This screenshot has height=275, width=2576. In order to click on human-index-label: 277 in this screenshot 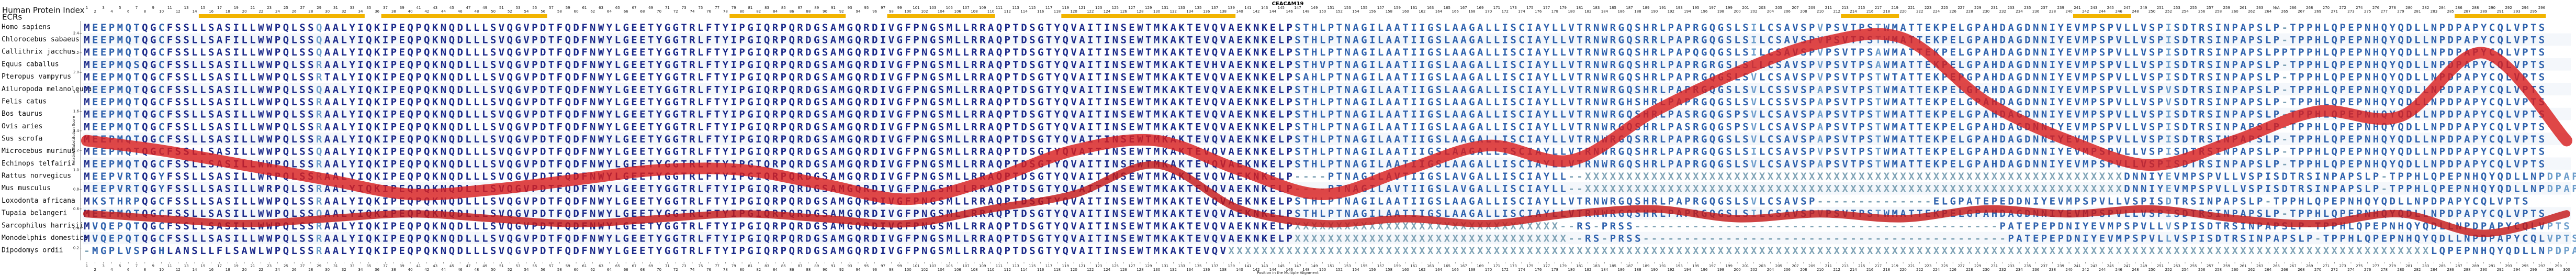, I will do `click(2384, 12)`.